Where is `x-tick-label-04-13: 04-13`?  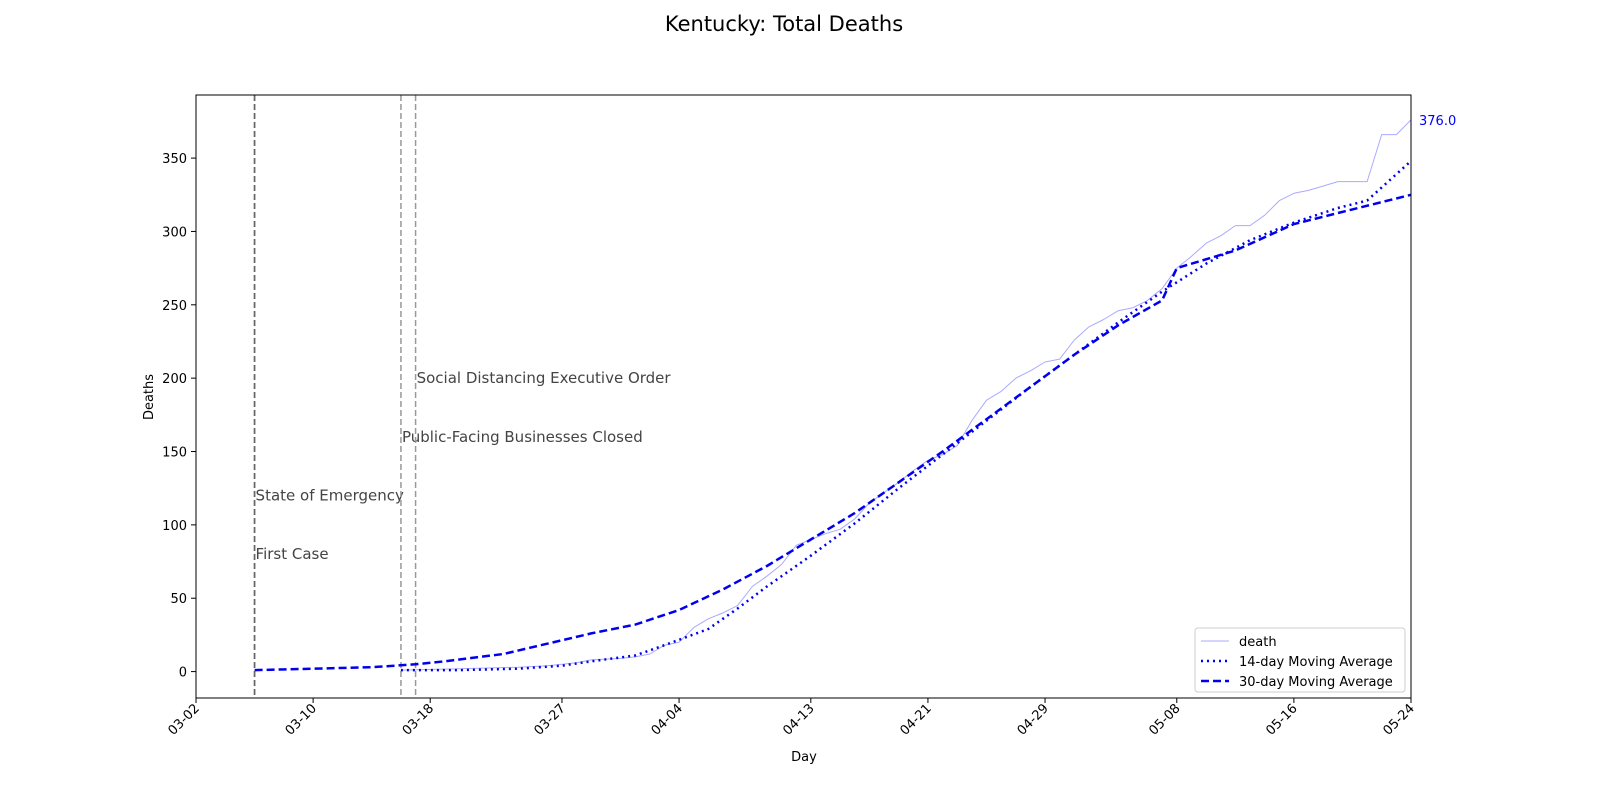
x-tick-label-04-13: 04-13 is located at coordinates (798, 719).